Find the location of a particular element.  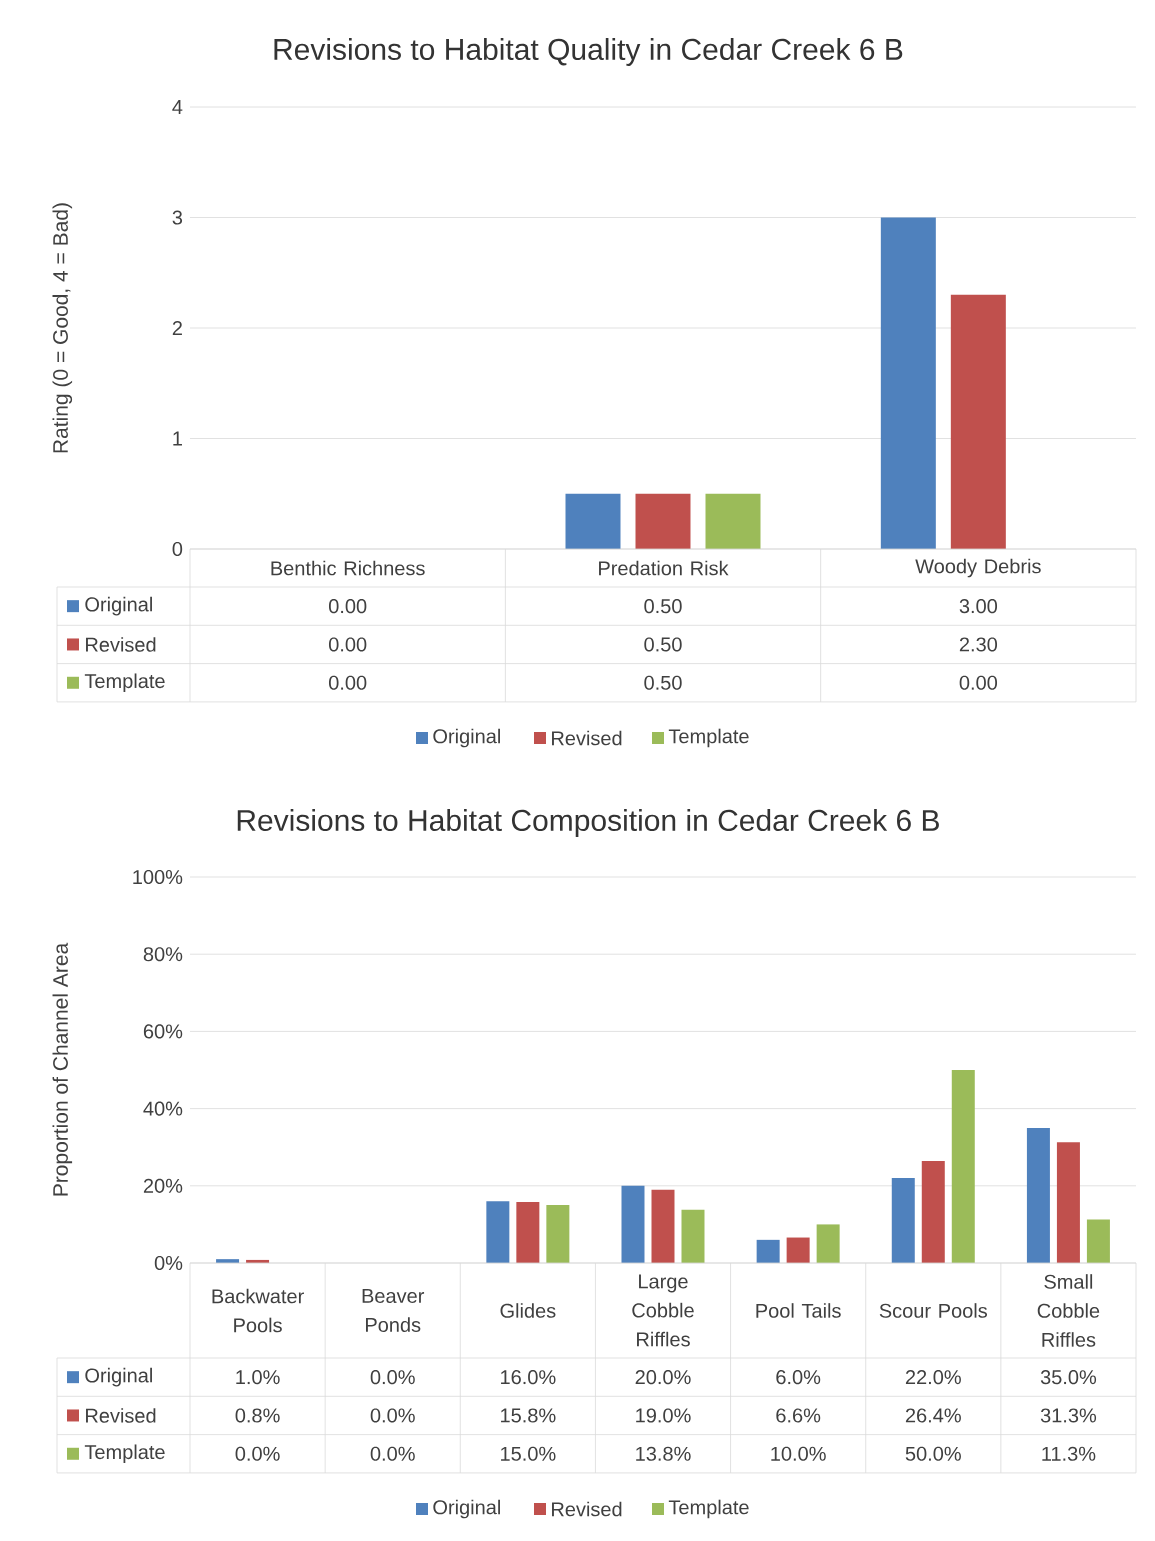

data-label: 13.8% is located at coordinates (663, 1453).